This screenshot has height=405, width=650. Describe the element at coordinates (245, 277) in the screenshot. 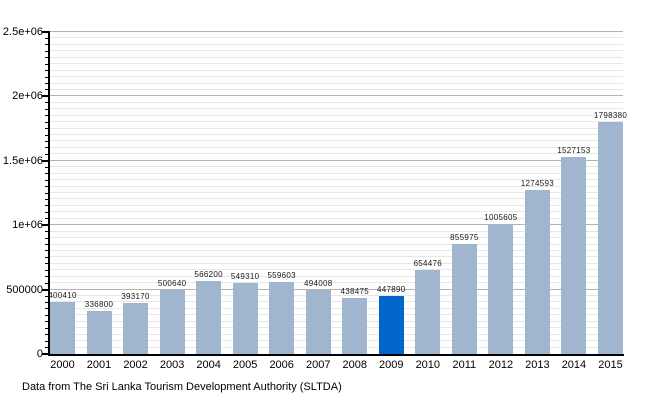

I see `bar-value-label: 549310` at that location.